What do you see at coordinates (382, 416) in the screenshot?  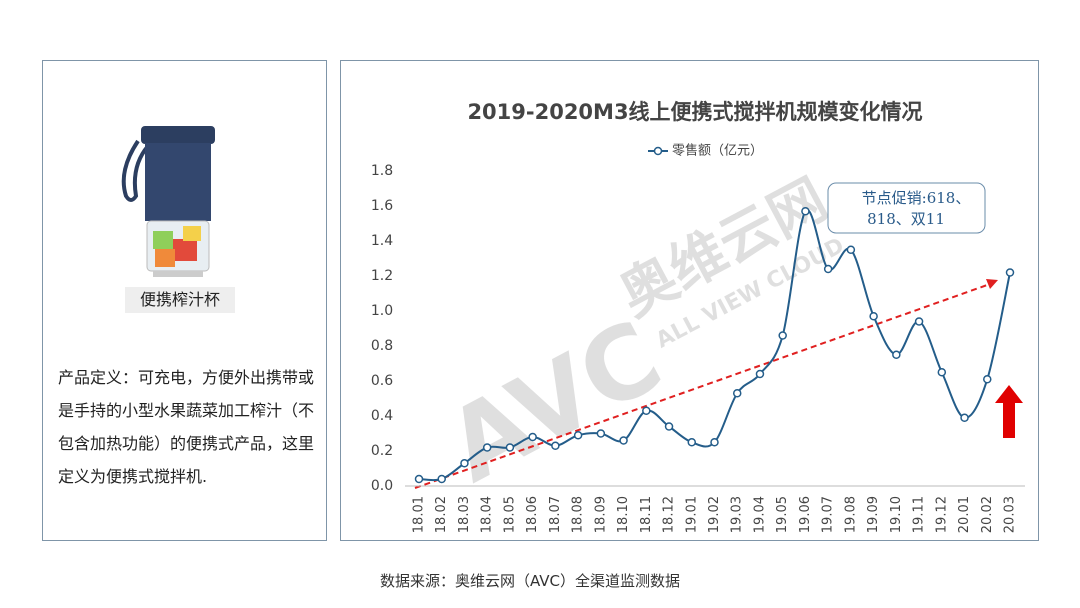 I see `y-tick-label: 0.4` at bounding box center [382, 416].